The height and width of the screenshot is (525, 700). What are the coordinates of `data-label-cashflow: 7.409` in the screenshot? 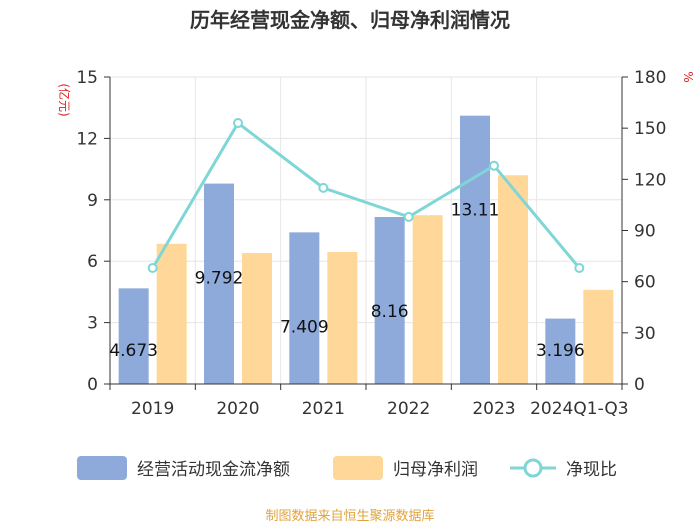 It's located at (304, 327).